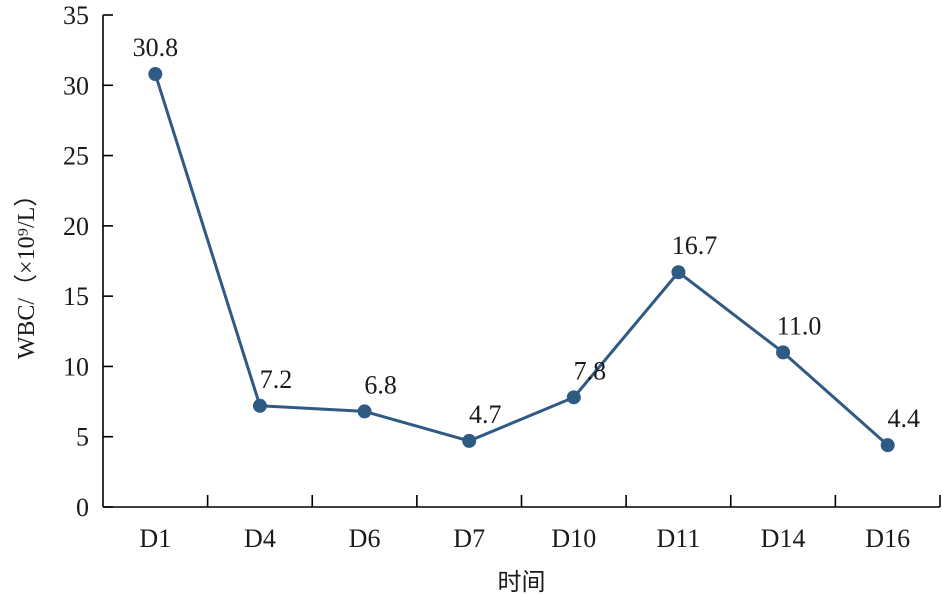  What do you see at coordinates (783, 538) in the screenshot?
I see `x-tick-label: D14` at bounding box center [783, 538].